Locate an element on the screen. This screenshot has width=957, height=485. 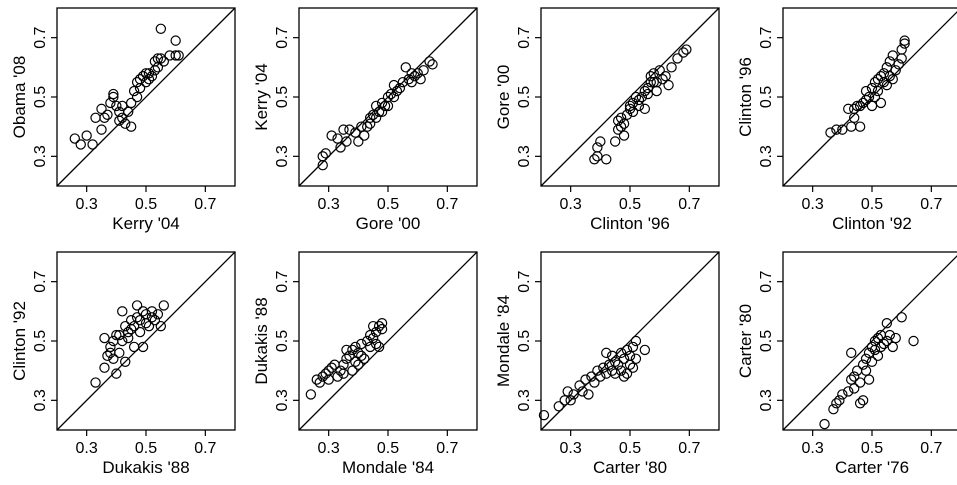
y-axis-label: Gore '00 is located at coordinates (503, 97).